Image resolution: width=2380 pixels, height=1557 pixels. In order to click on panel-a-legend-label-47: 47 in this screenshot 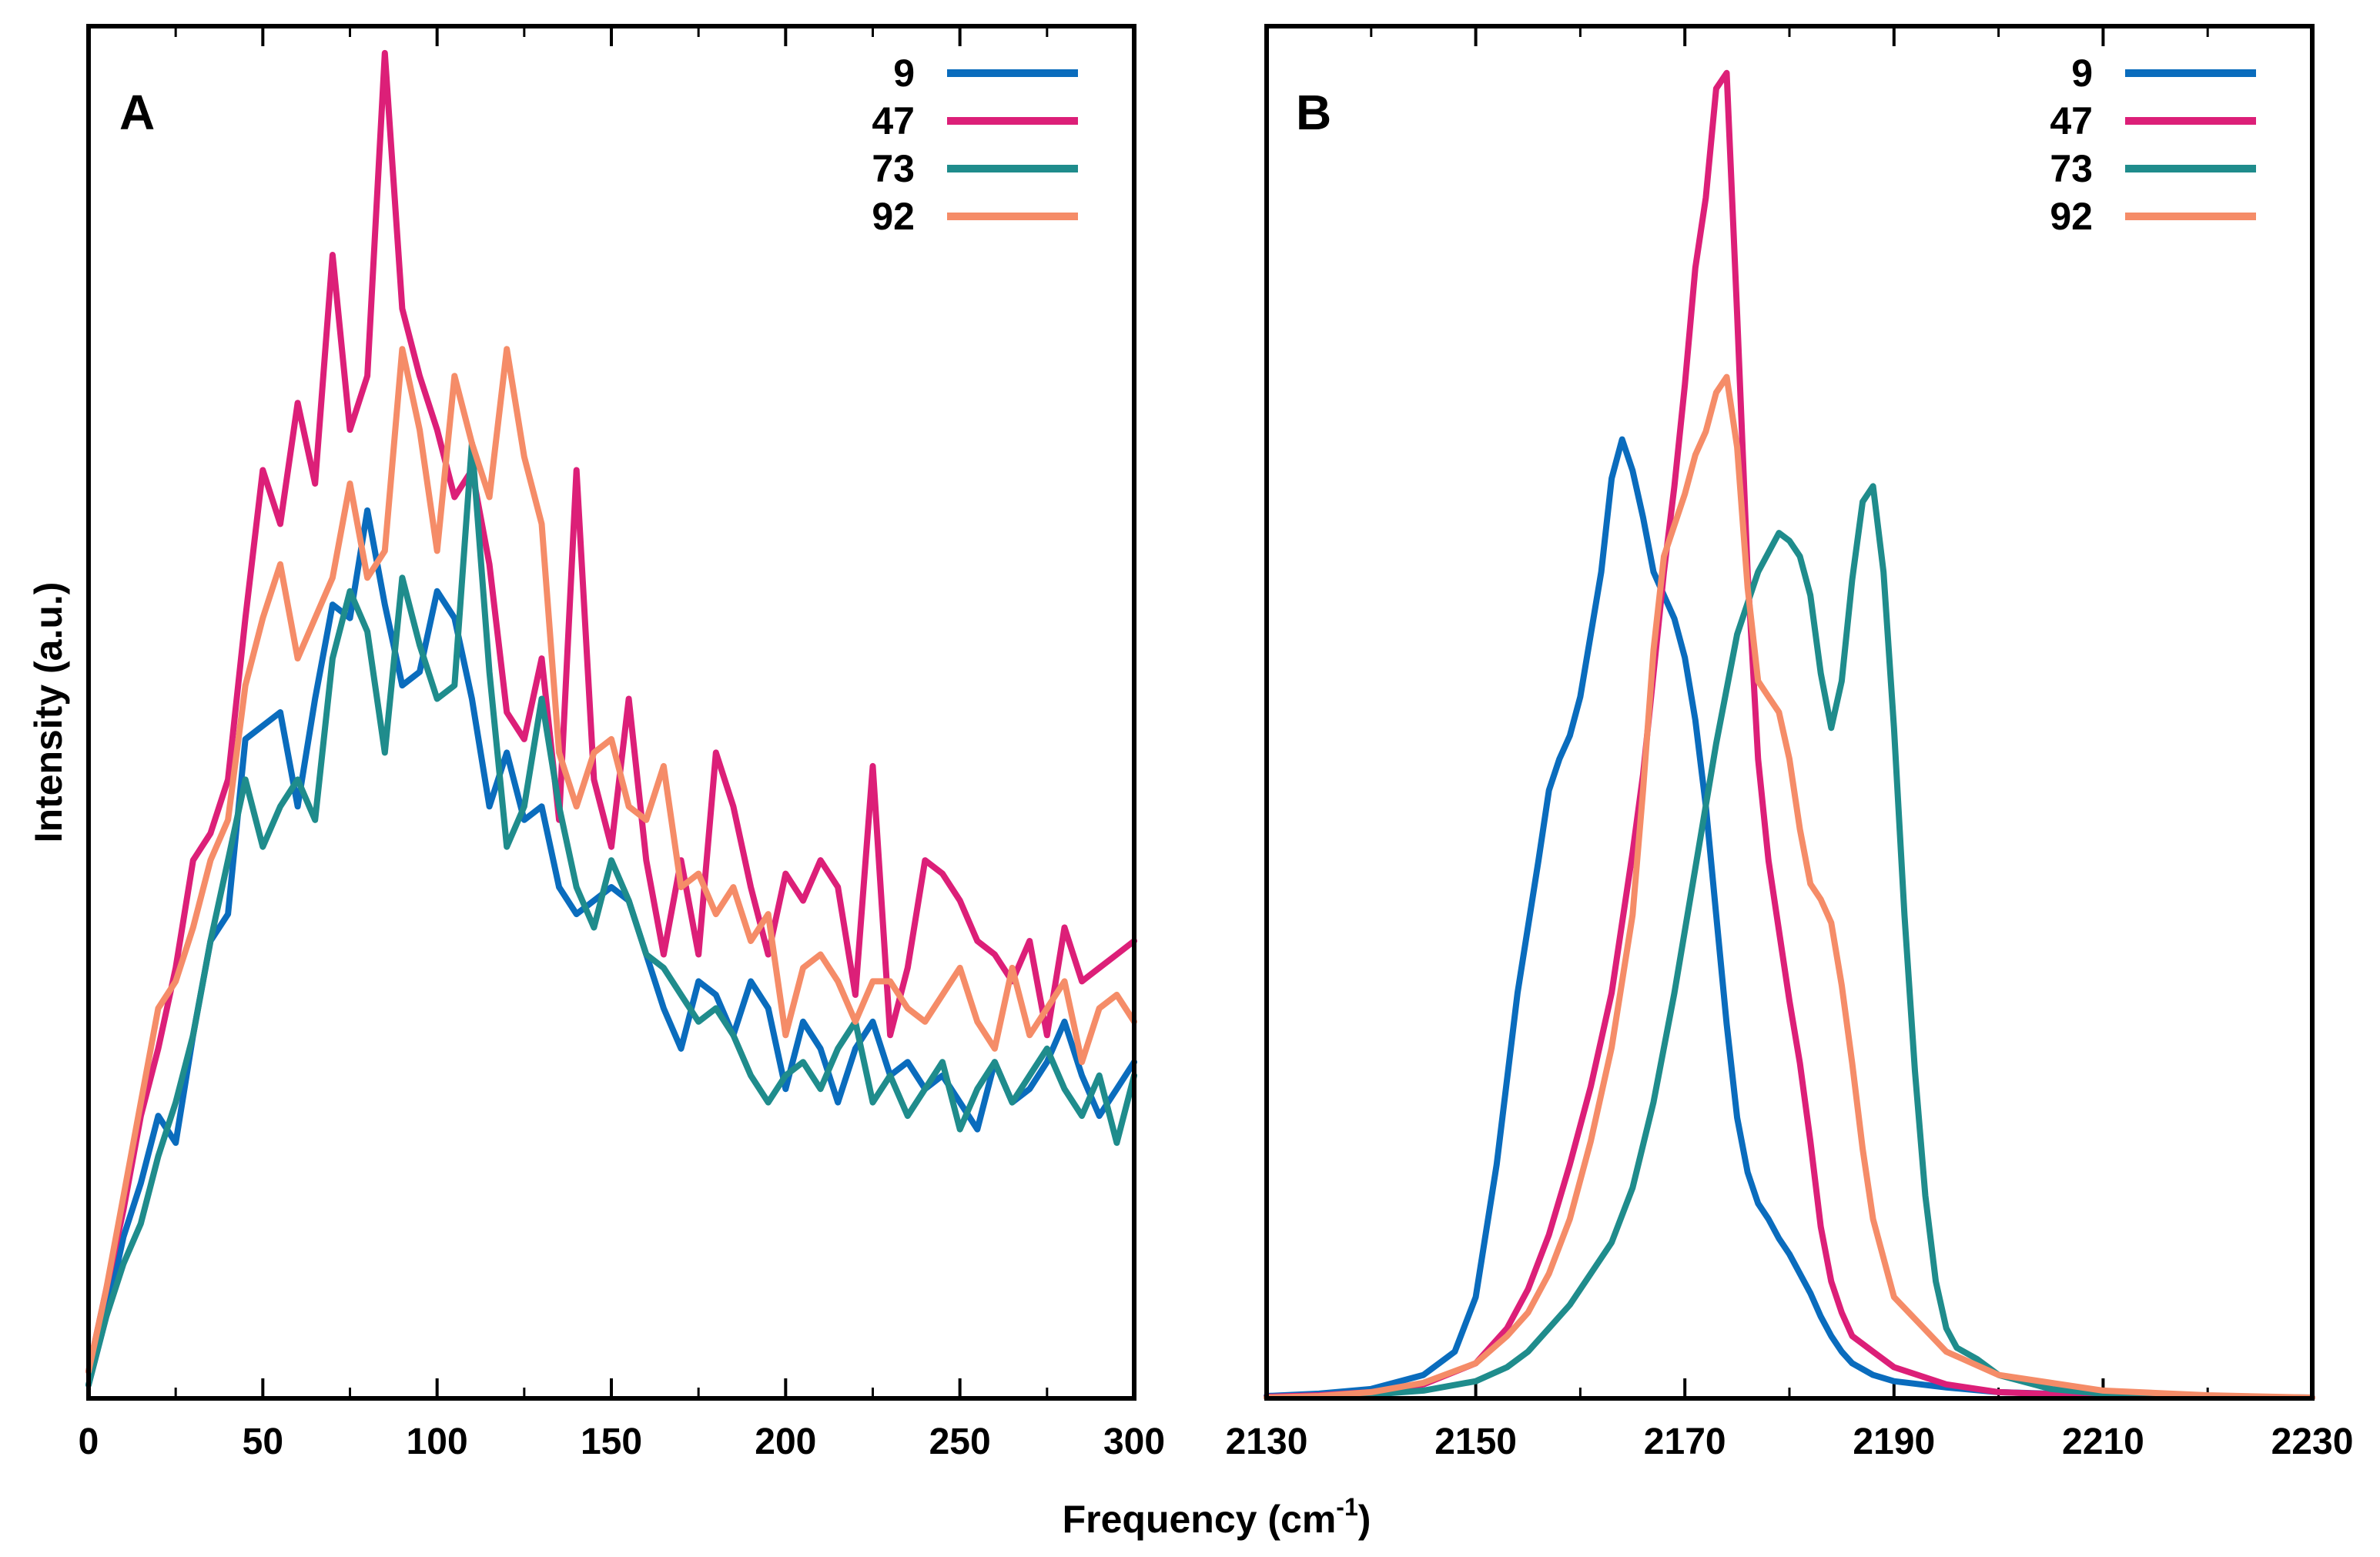, I will do `click(893, 120)`.